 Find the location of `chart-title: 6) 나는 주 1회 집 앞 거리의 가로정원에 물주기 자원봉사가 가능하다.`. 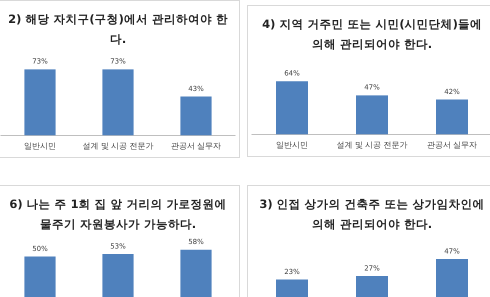

chart-title: 6) 나는 주 1회 집 앞 거리의 가로정원에 물주기 자원봉사가 가능하다. is located at coordinates (118, 214).